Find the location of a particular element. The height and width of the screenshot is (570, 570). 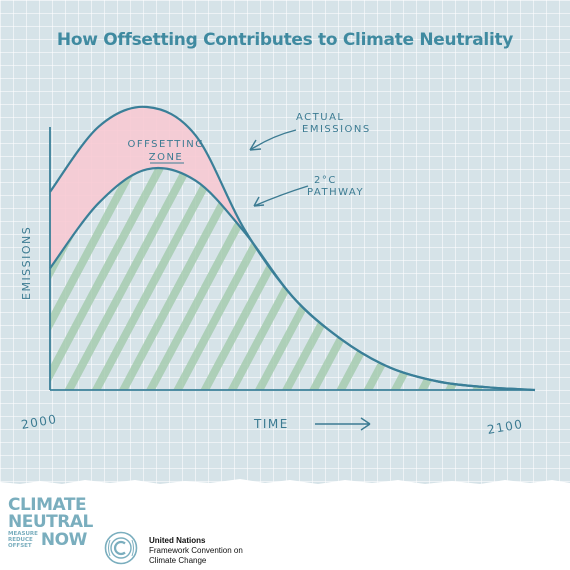

offsetting-zone-label-line1: OFFSETTING is located at coordinates (165, 144).